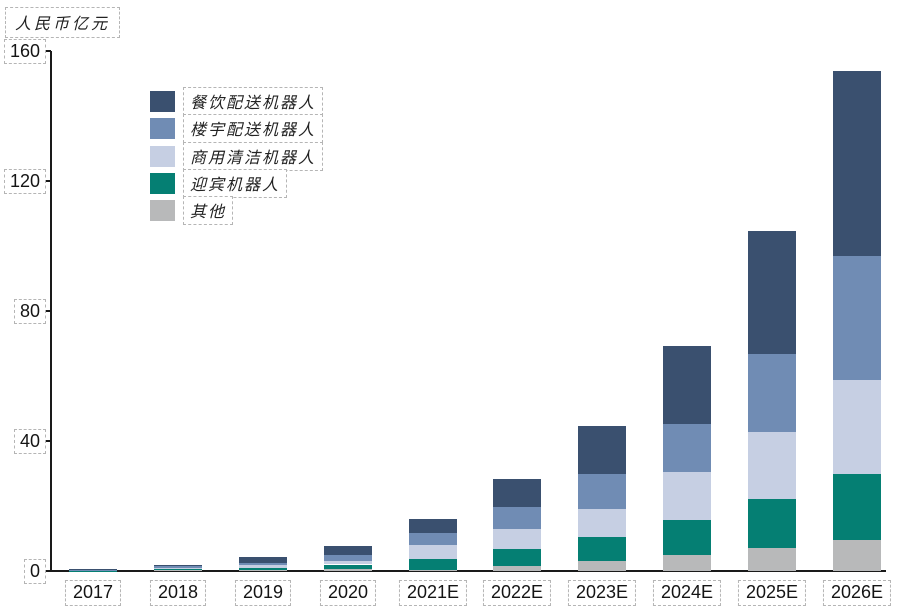 The height and width of the screenshot is (609, 900). I want to click on y-axis-tick-label: 160, so click(24, 51).